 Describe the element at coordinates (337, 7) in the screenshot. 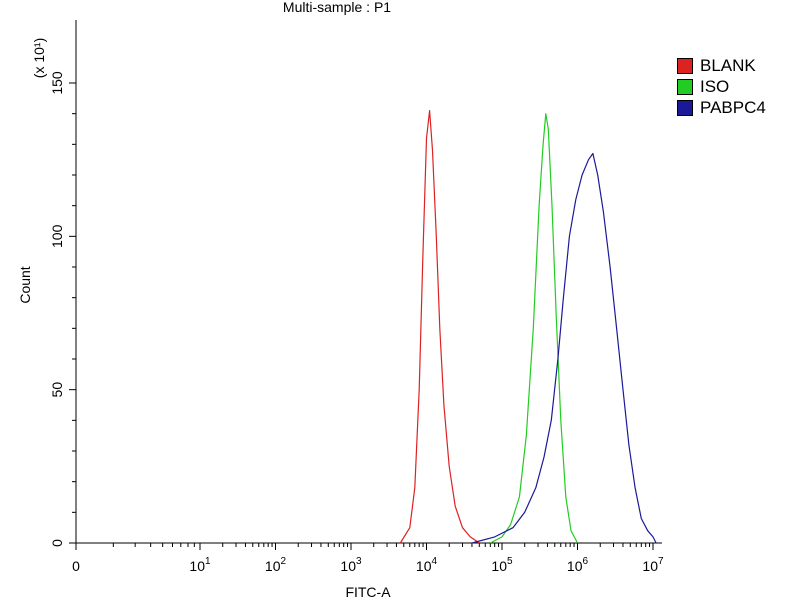

I see `chart-title: Multi-sample : P1` at that location.